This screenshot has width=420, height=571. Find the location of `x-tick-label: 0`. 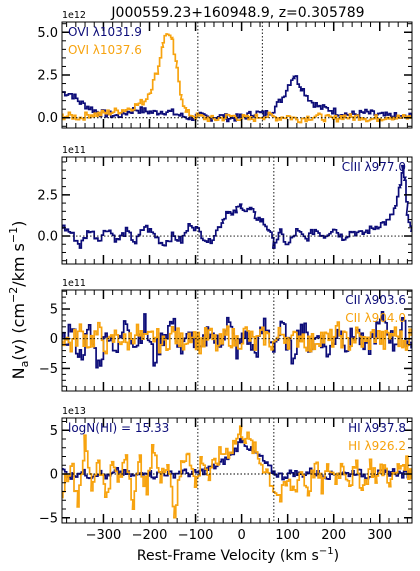

x-tick-label: 0 is located at coordinates (241, 535).